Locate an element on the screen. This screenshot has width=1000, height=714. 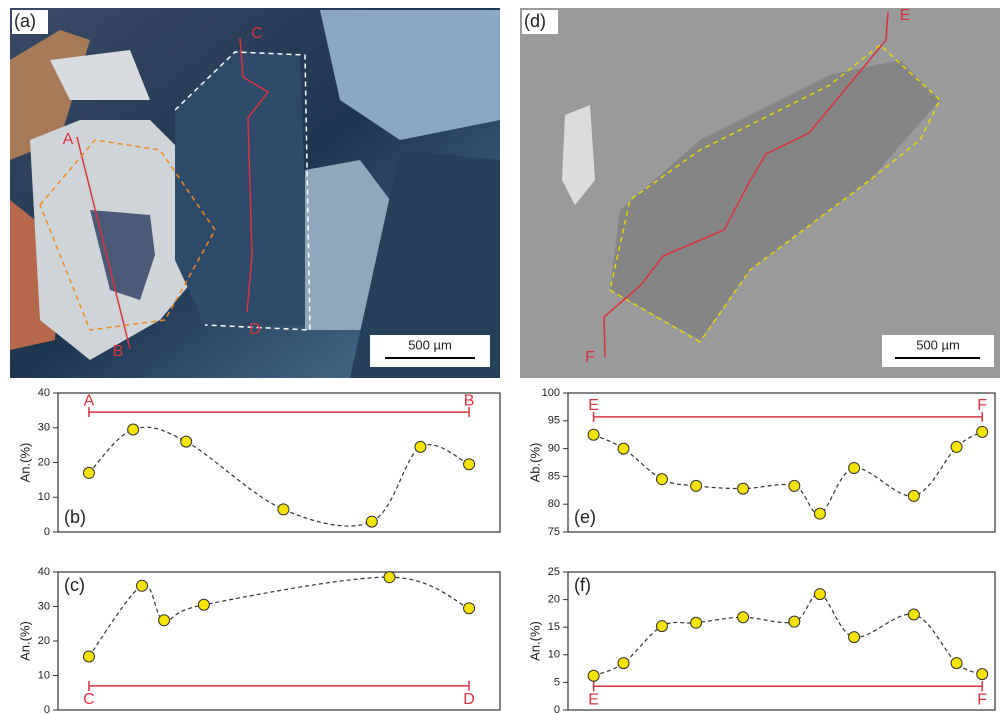
y-tick-label: 100 is located at coordinates (551, 393).